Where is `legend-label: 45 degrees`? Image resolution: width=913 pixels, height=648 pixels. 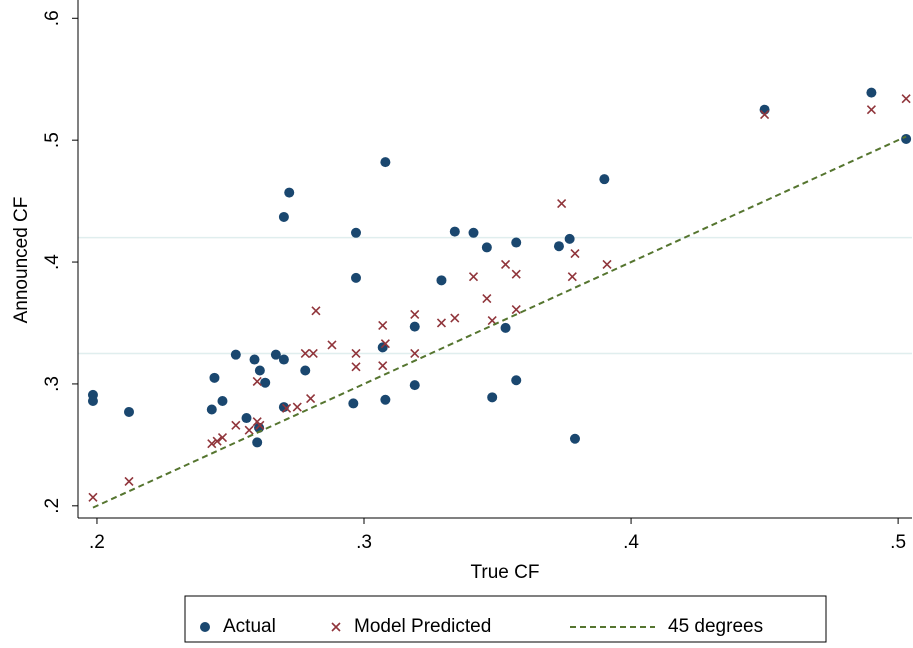
legend-label: 45 degrees is located at coordinates (715, 626).